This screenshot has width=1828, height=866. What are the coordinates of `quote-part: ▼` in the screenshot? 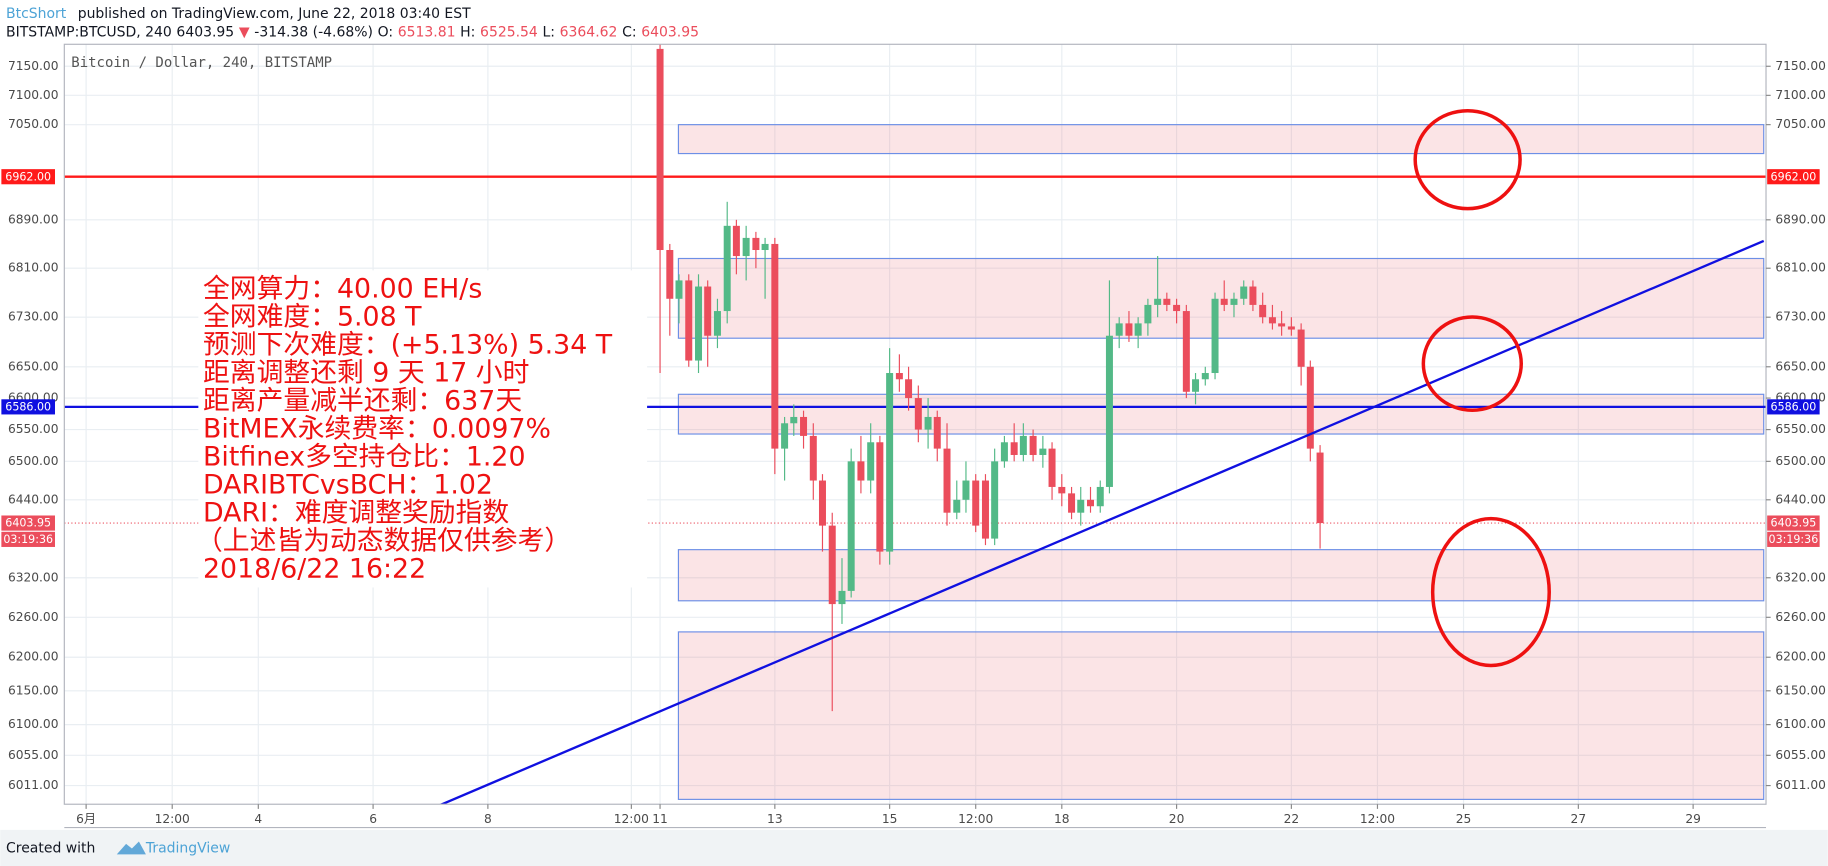 It's located at (244, 33).